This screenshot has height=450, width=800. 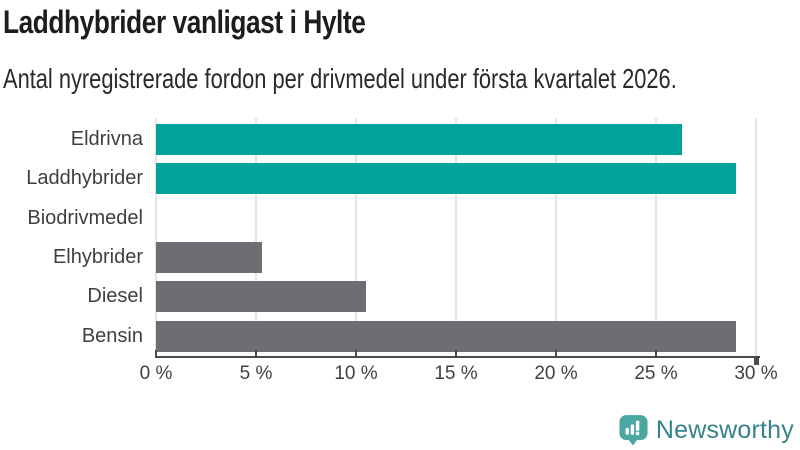 What do you see at coordinates (115, 296) in the screenshot?
I see `category-label: Diesel` at bounding box center [115, 296].